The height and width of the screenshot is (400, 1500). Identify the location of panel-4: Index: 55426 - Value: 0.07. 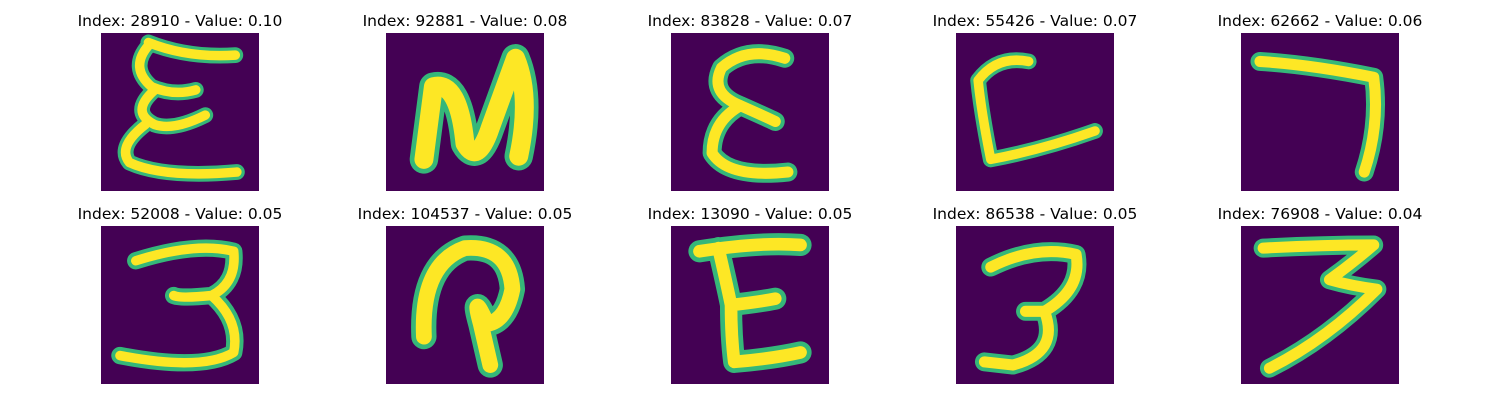
(1035, 101).